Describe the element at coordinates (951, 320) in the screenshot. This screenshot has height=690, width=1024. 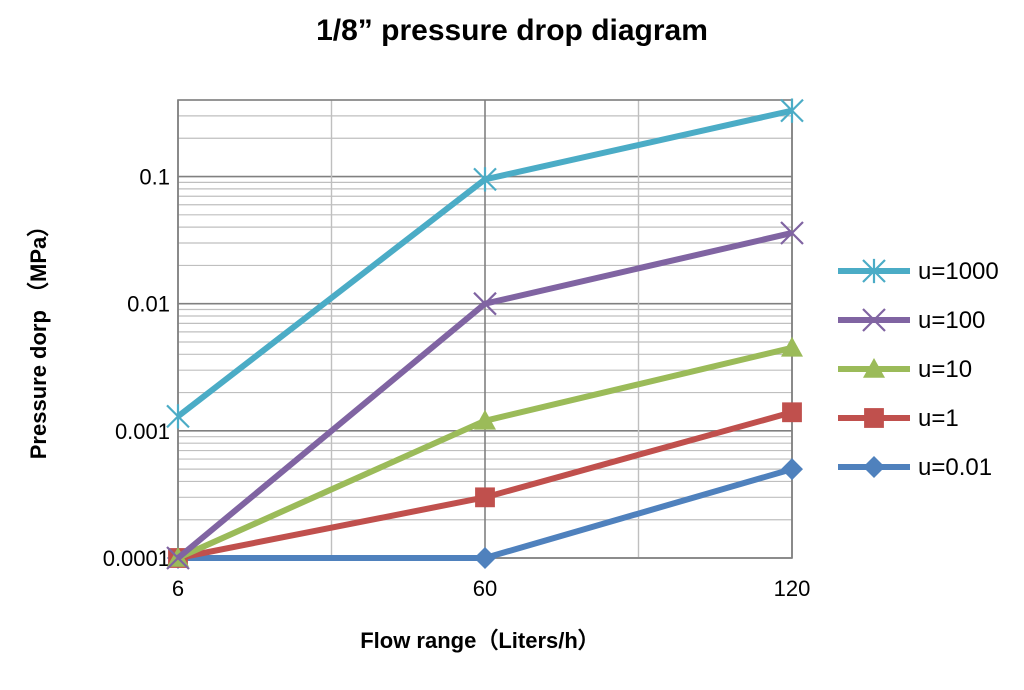
I see `legend-label: u=100` at that location.